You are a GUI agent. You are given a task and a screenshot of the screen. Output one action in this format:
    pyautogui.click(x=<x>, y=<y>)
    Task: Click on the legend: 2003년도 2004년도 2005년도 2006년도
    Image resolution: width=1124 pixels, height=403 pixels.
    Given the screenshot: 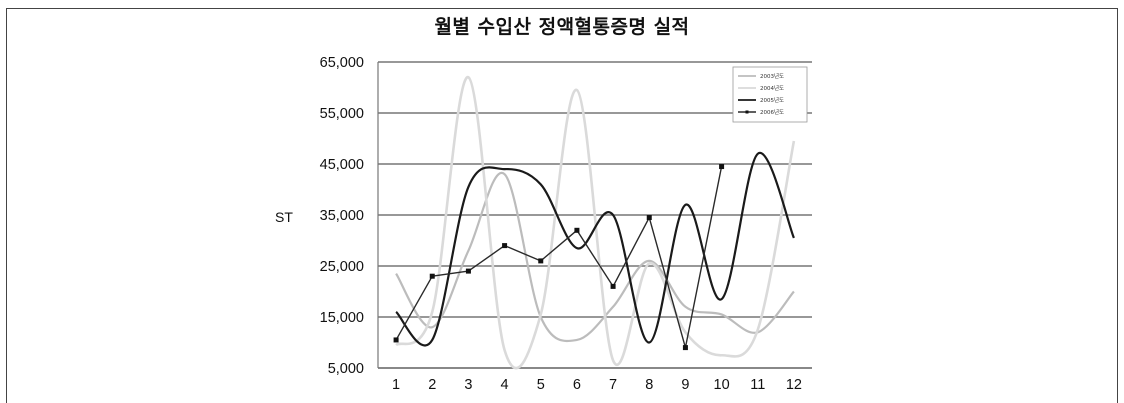 What is the action you would take?
    pyautogui.click(x=770, y=94)
    